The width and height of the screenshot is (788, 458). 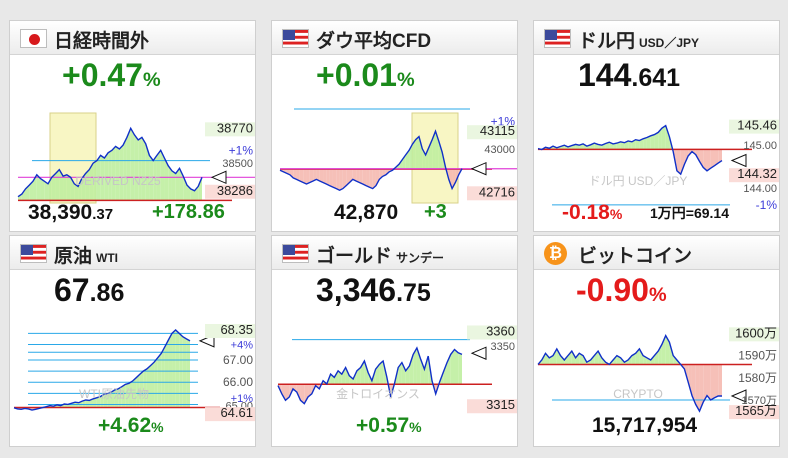 What do you see at coordinates (236, 412) in the screenshot?
I see `price-label: 64.61` at bounding box center [236, 412].